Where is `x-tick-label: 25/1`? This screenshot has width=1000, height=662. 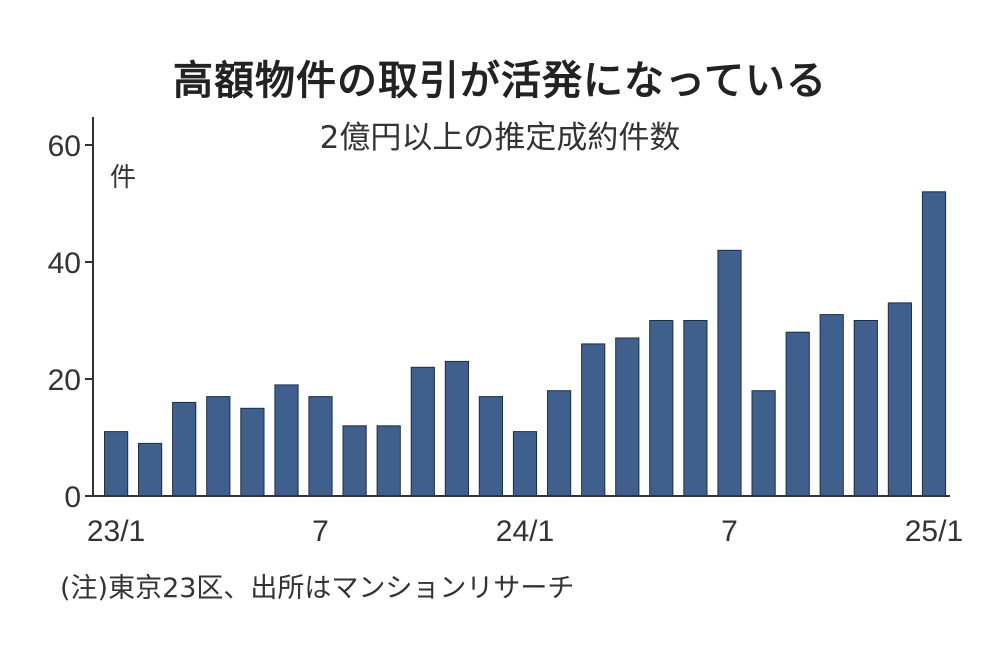
x-tick-label: 25/1 is located at coordinates (934, 531).